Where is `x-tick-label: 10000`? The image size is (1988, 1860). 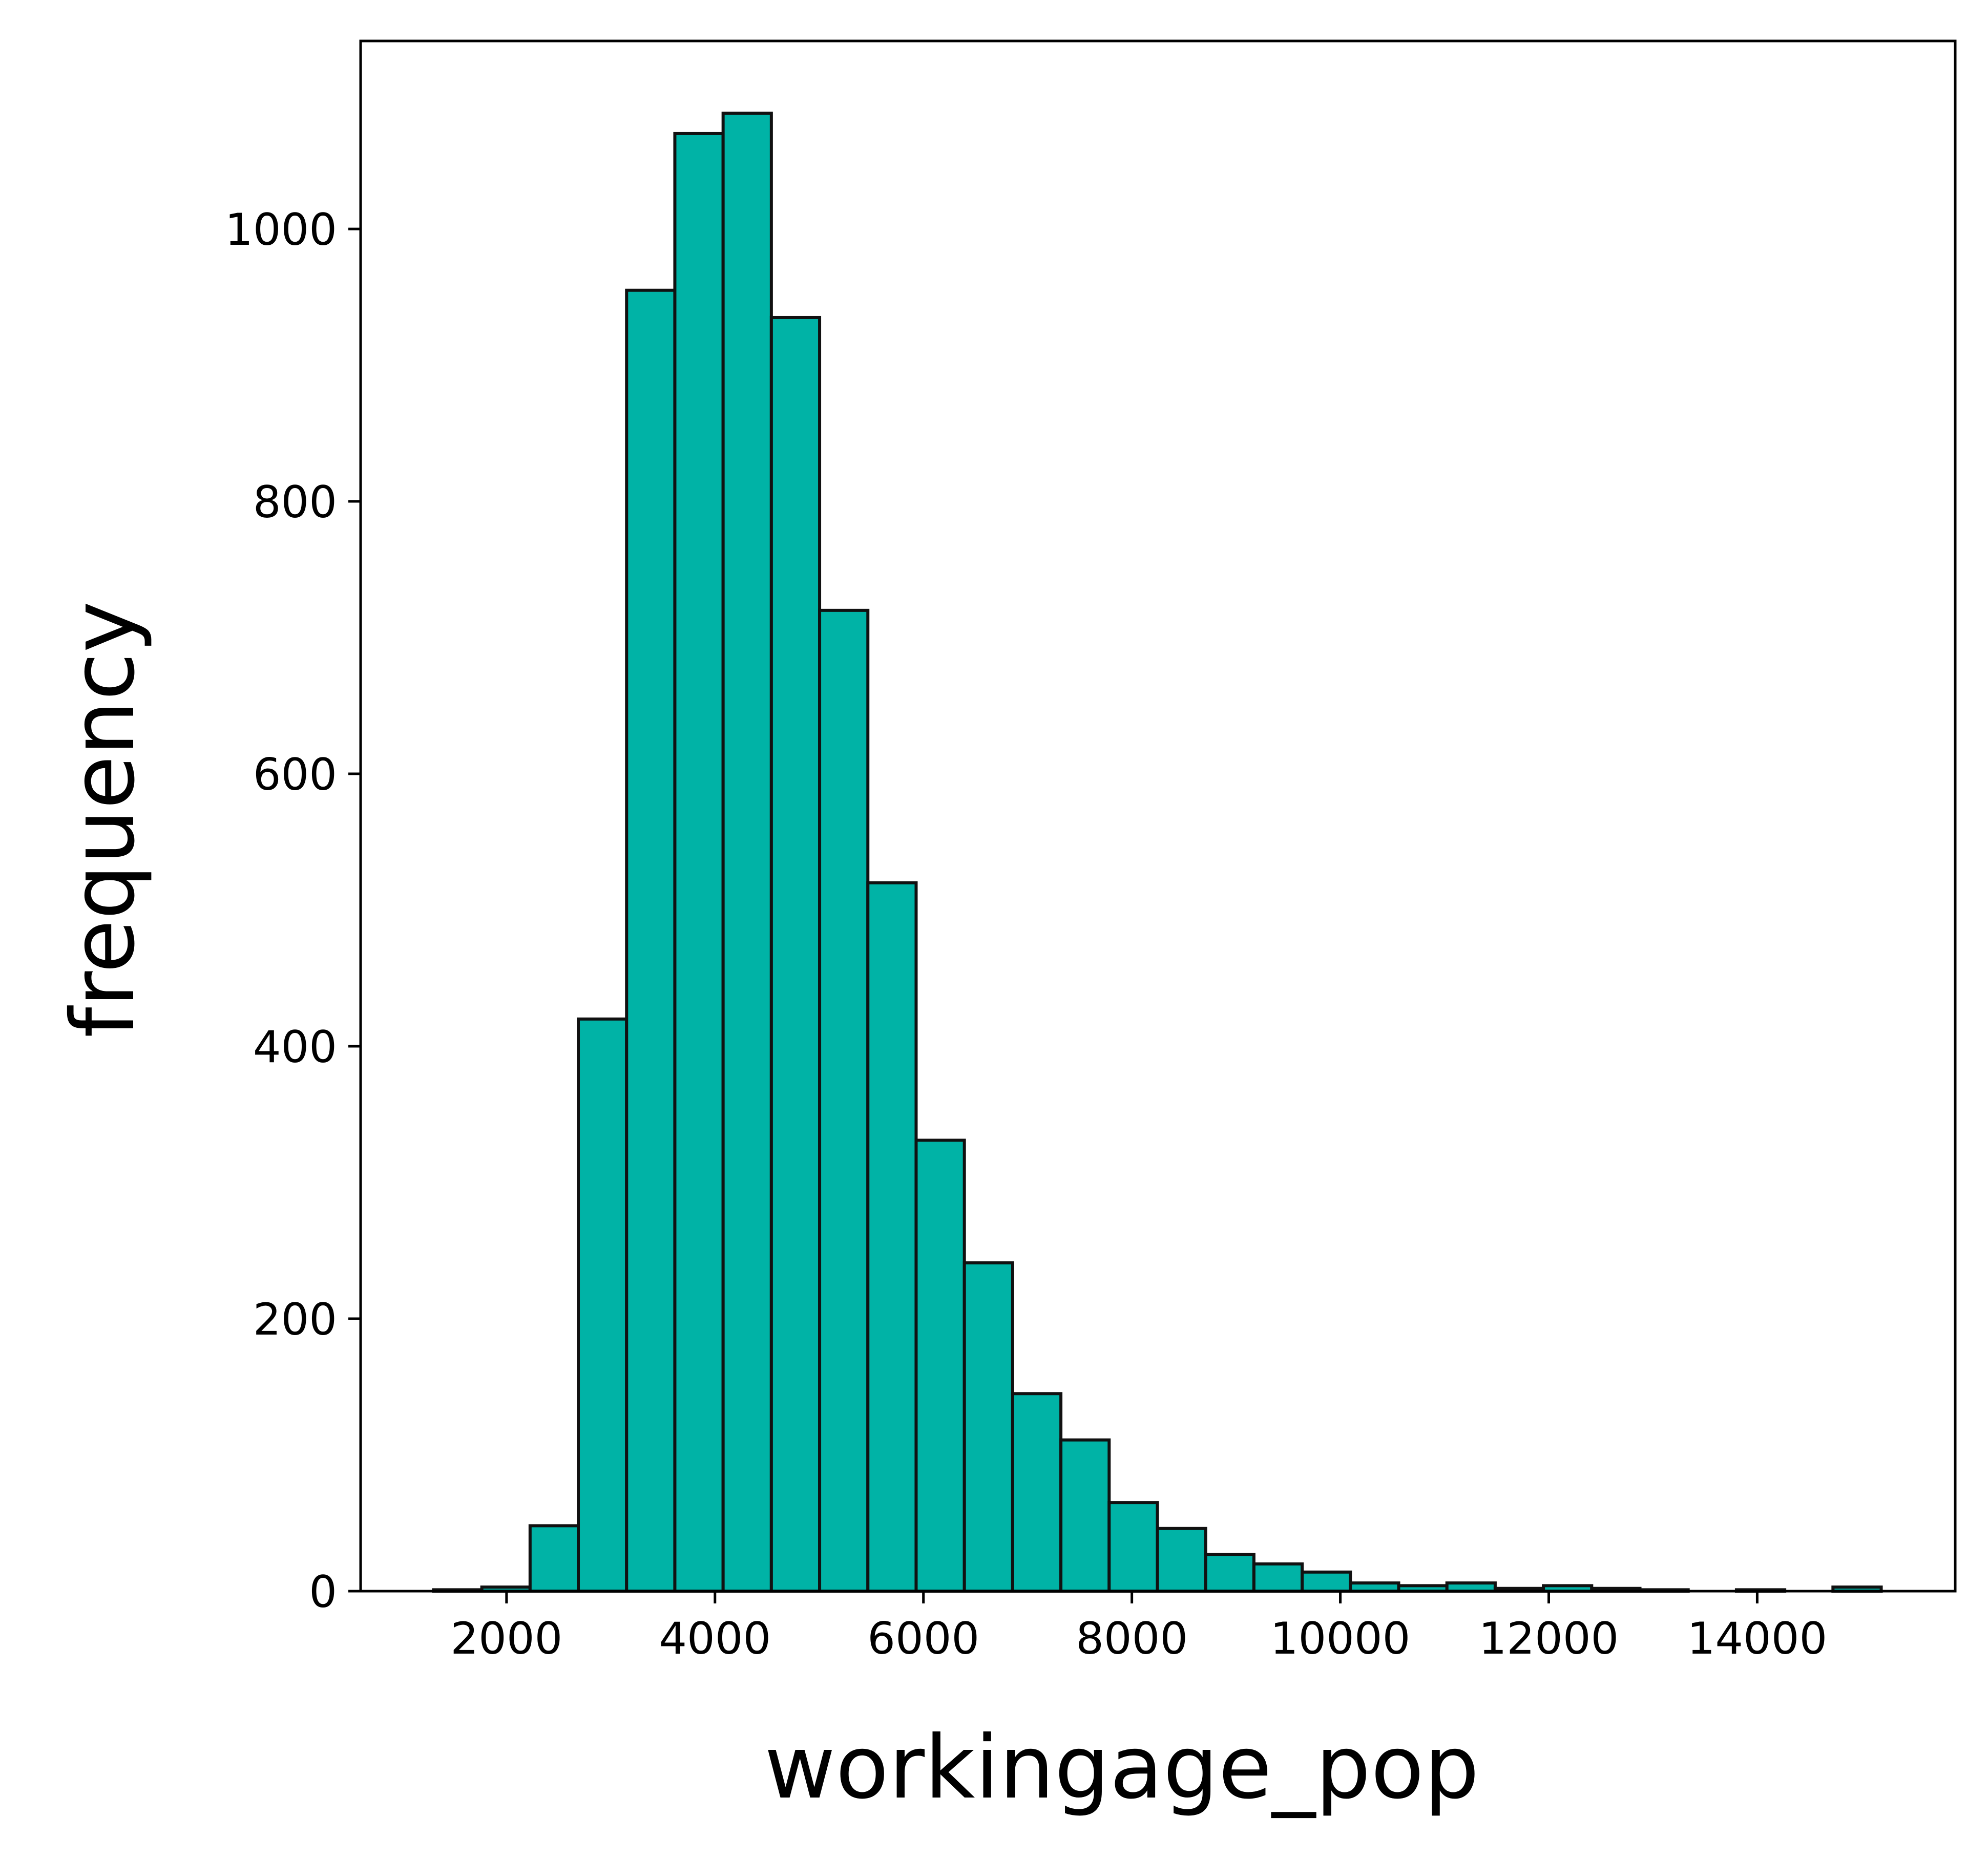
x-tick-label: 10000 is located at coordinates (1340, 1639).